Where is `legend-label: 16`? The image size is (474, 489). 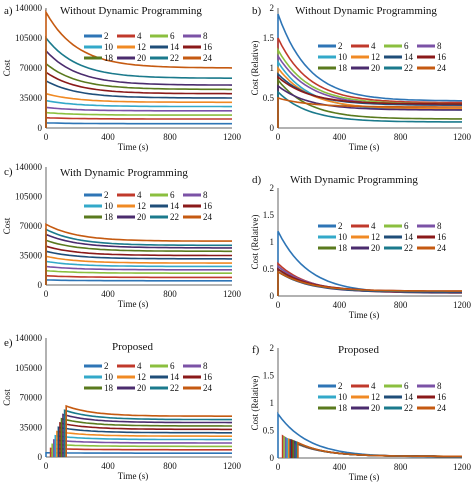 legend-label: 16 is located at coordinates (208, 206).